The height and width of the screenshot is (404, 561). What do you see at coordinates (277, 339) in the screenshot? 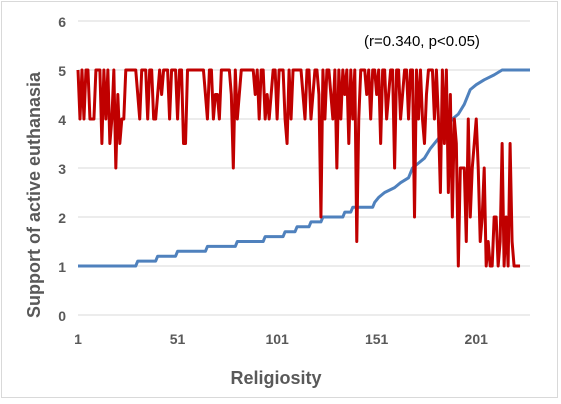
I see `x-tick-label: 101` at bounding box center [277, 339].